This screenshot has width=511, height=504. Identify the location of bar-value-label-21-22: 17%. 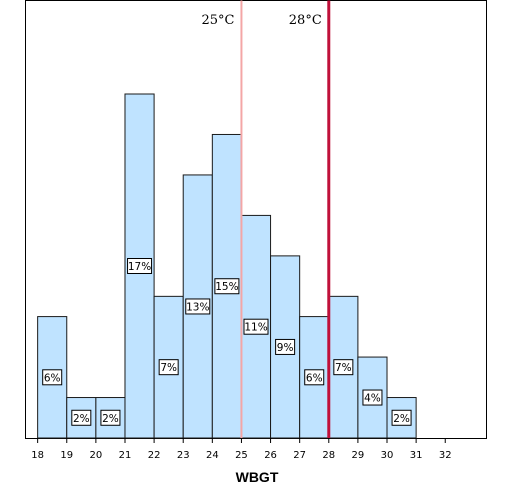
(140, 266).